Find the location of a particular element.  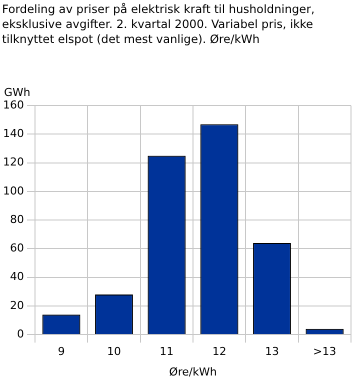

y-tick-label: 20 is located at coordinates (17, 305).